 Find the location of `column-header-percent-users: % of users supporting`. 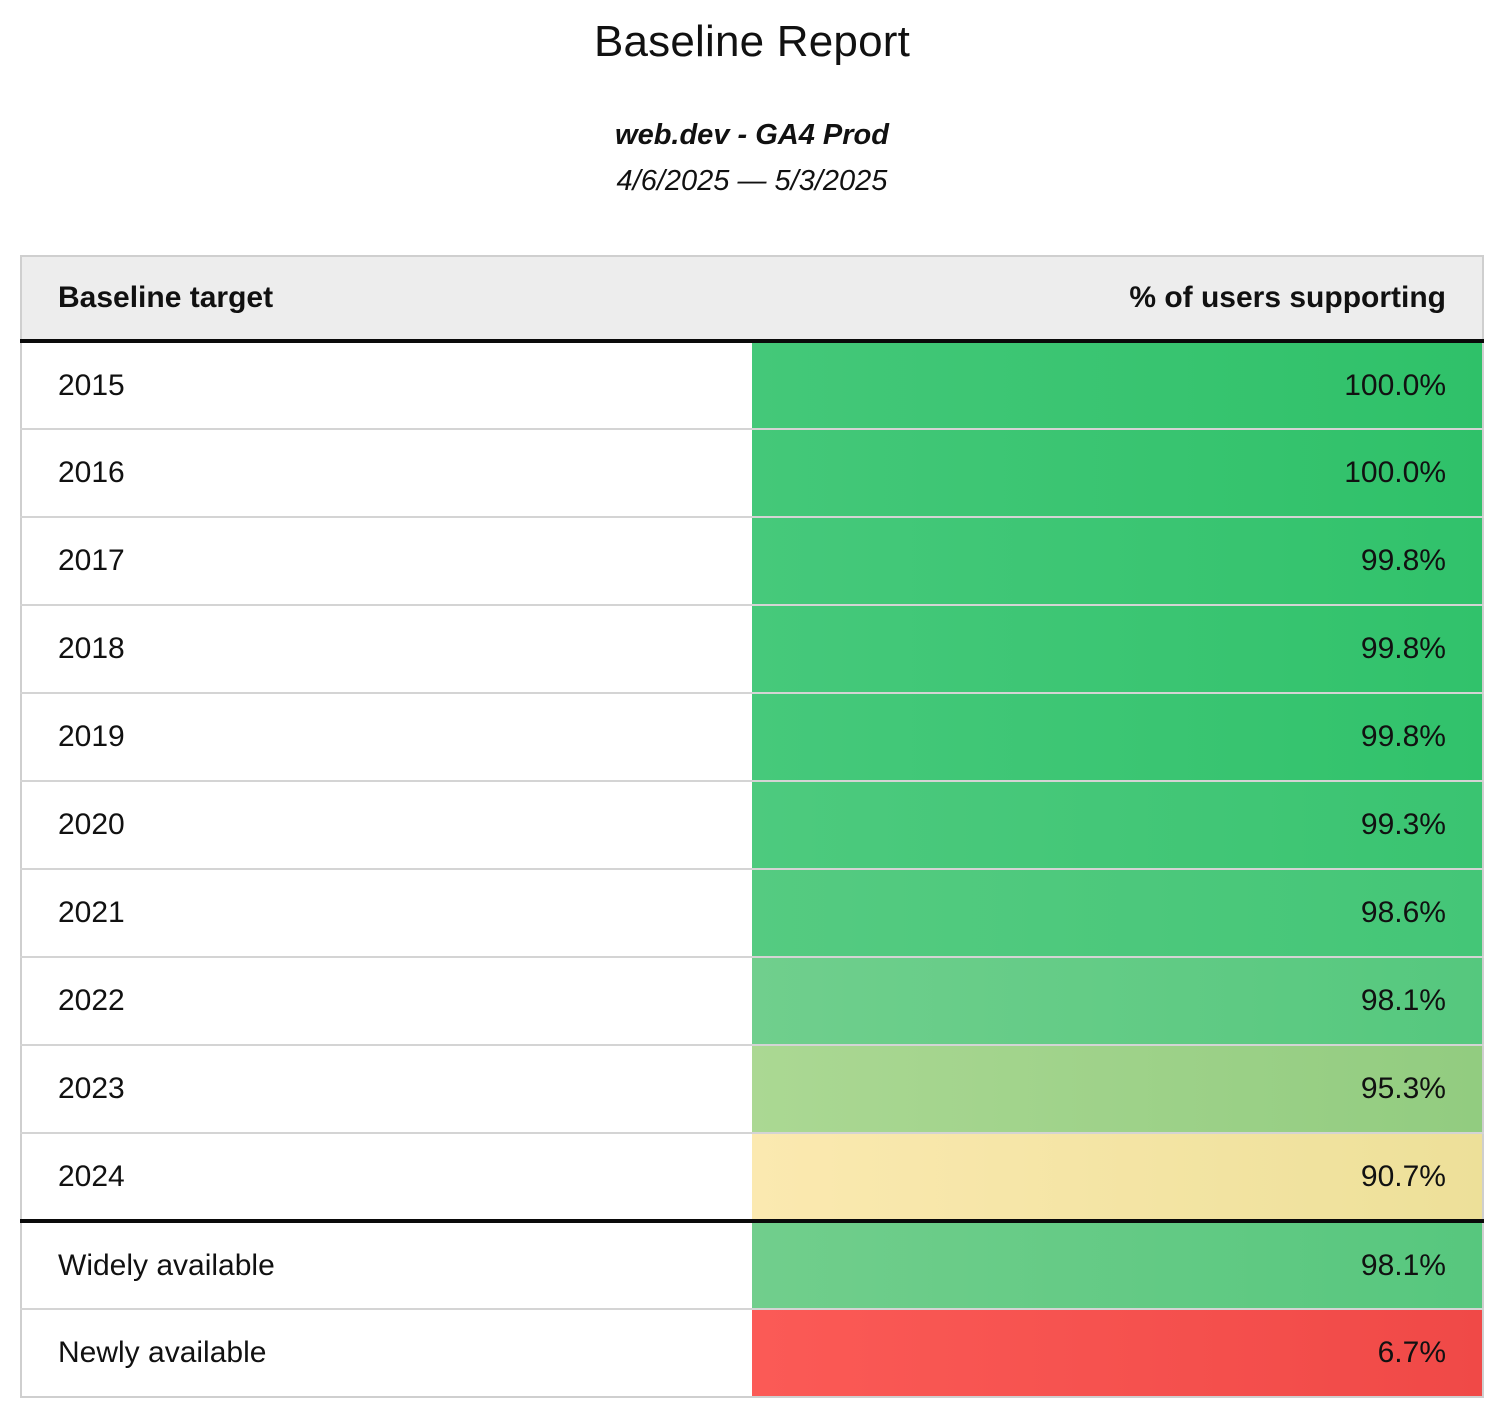

column-header-percent-users: % of users supporting is located at coordinates (1117, 300).